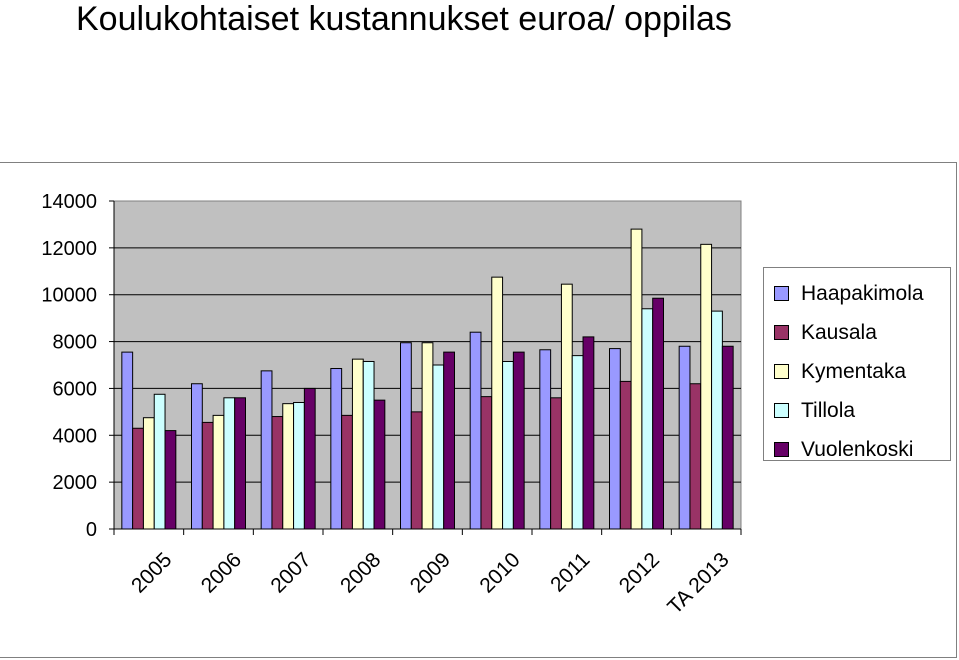 The height and width of the screenshot is (660, 959). I want to click on bar-kausala-2009, so click(416, 470).